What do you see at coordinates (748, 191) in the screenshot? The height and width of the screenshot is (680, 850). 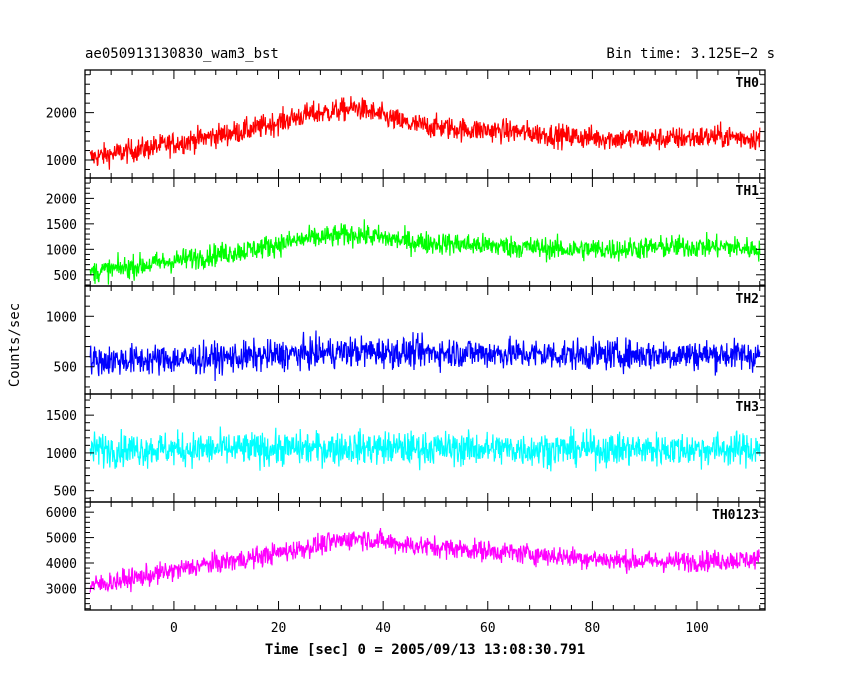 I see `panel-name-label: TH1` at bounding box center [748, 191].